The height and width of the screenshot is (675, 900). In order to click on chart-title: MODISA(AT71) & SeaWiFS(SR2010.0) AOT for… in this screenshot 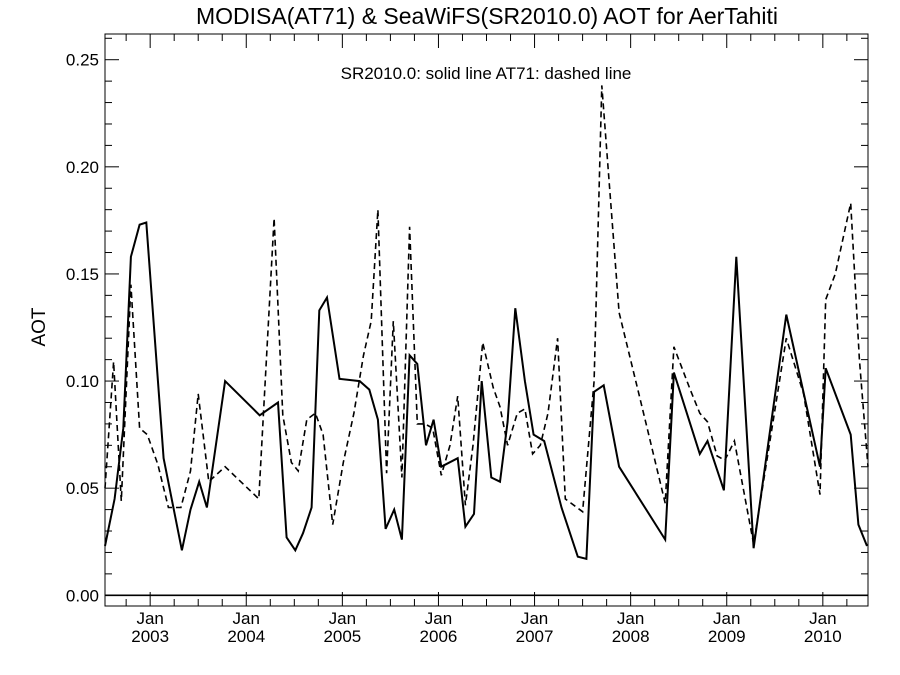, I will do `click(487, 16)`.